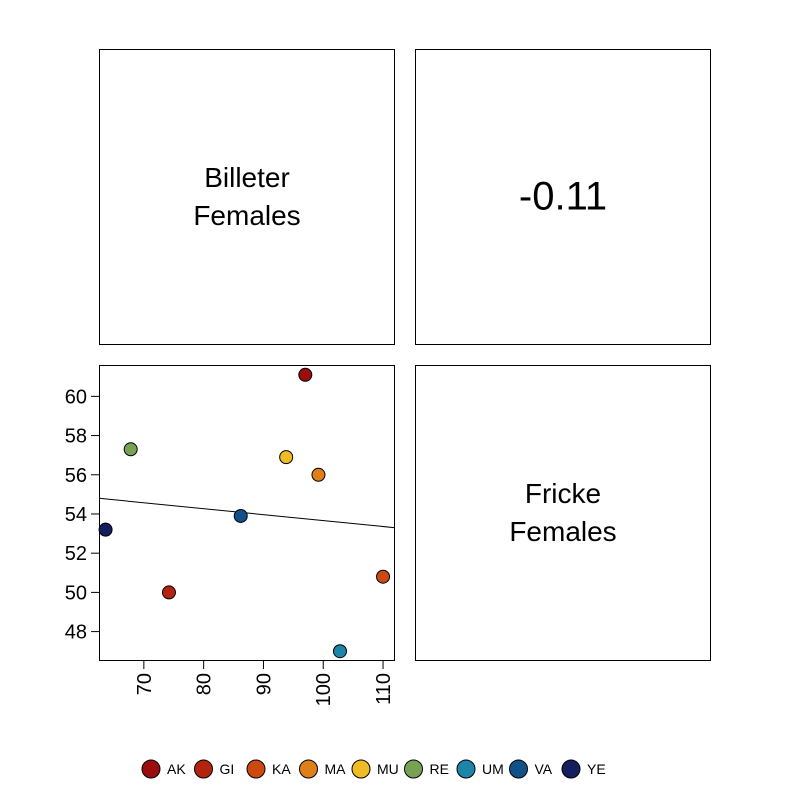 The width and height of the screenshot is (800, 800). I want to click on y-tick-label: 54, so click(76, 515).